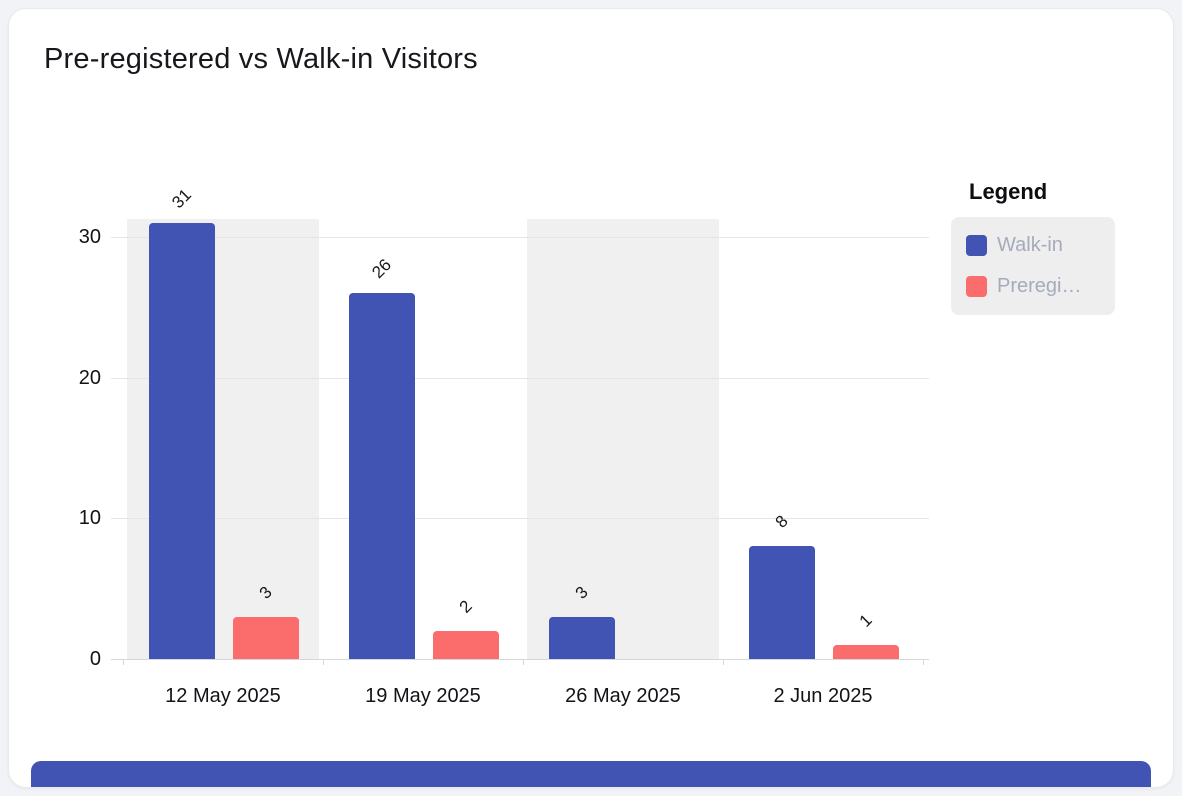  Describe the element at coordinates (623, 439) in the screenshot. I see `category-highlight-band` at that location.